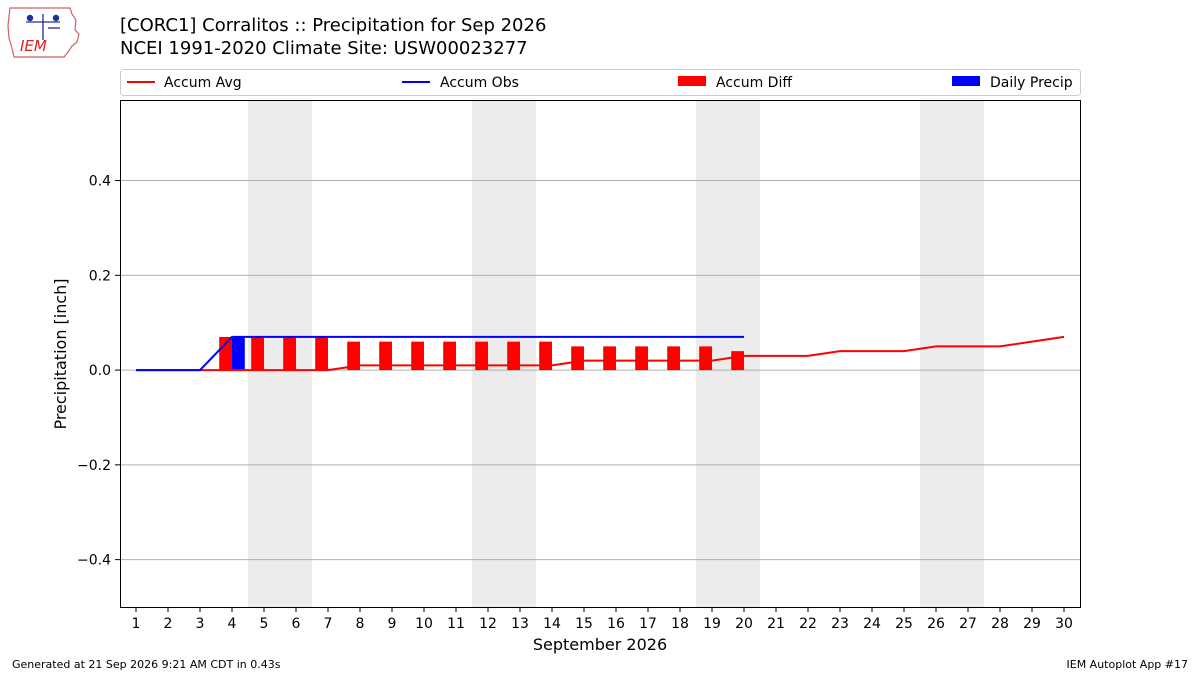 The width and height of the screenshot is (1200, 675). I want to click on legend-swatch-daily-precip, so click(966, 81).